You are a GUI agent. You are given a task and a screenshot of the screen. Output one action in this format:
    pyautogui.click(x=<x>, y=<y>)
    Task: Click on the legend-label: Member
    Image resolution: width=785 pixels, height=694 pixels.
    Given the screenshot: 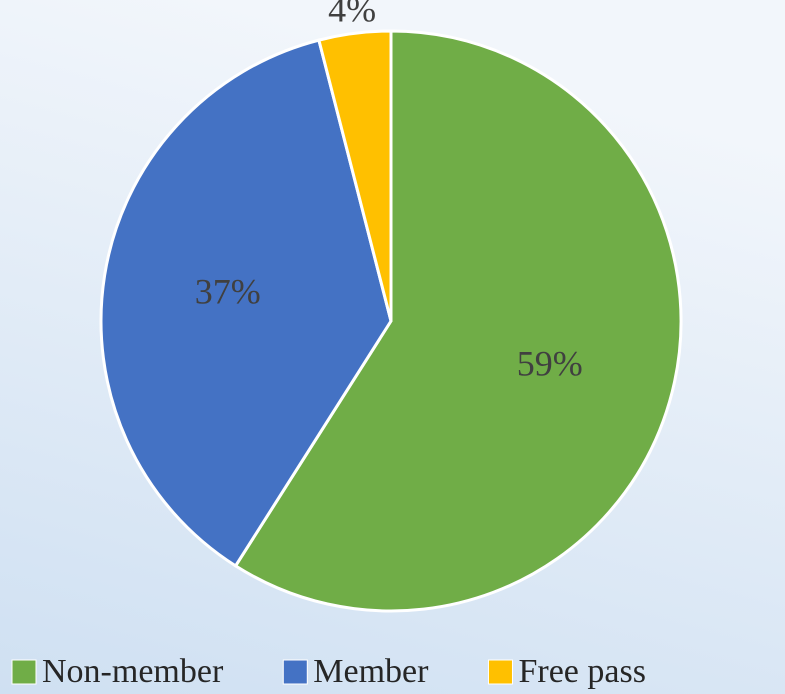 What is the action you would take?
    pyautogui.click(x=371, y=671)
    